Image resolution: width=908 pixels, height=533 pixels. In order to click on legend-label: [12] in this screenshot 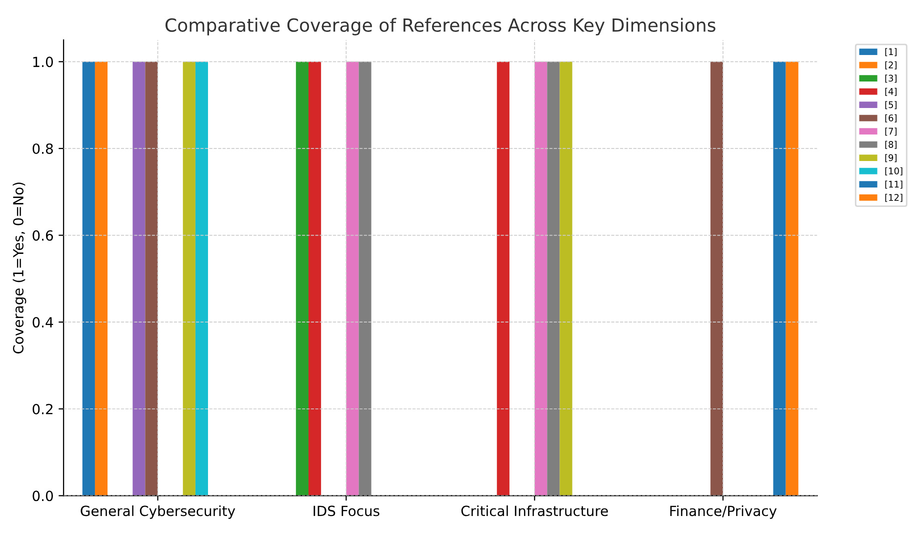, I will do `click(893, 198)`.